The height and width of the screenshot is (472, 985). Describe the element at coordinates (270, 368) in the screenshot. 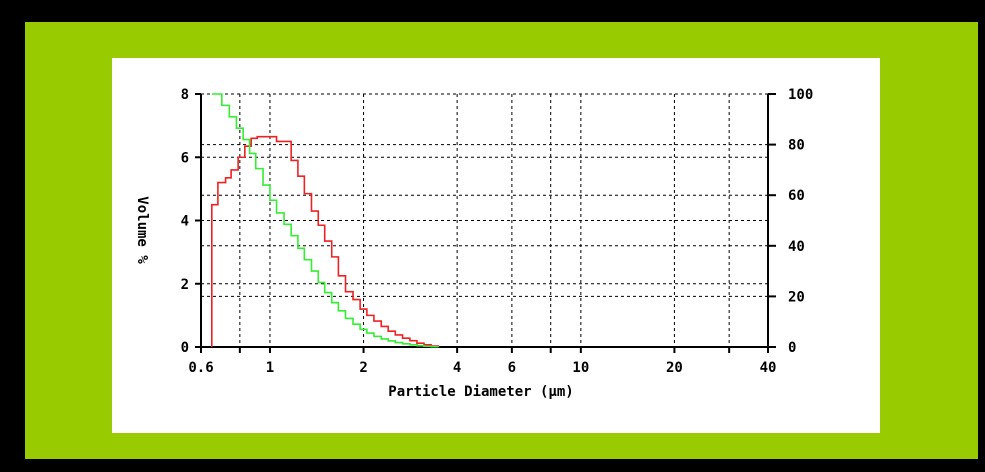

I see `x-tick-label: 1` at that location.